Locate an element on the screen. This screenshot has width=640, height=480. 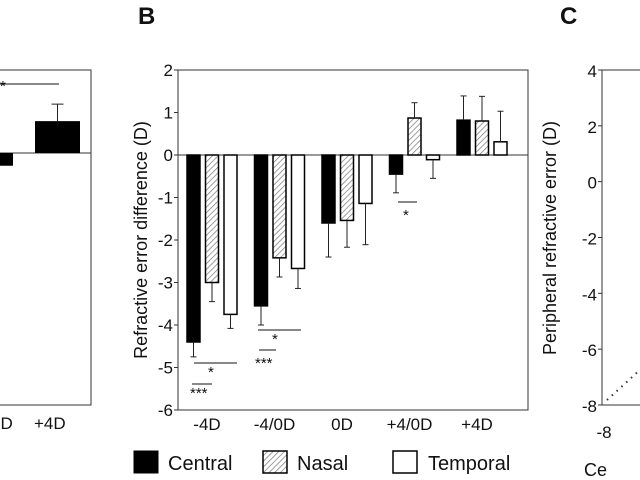
panel-a-frame is located at coordinates (46, 237).